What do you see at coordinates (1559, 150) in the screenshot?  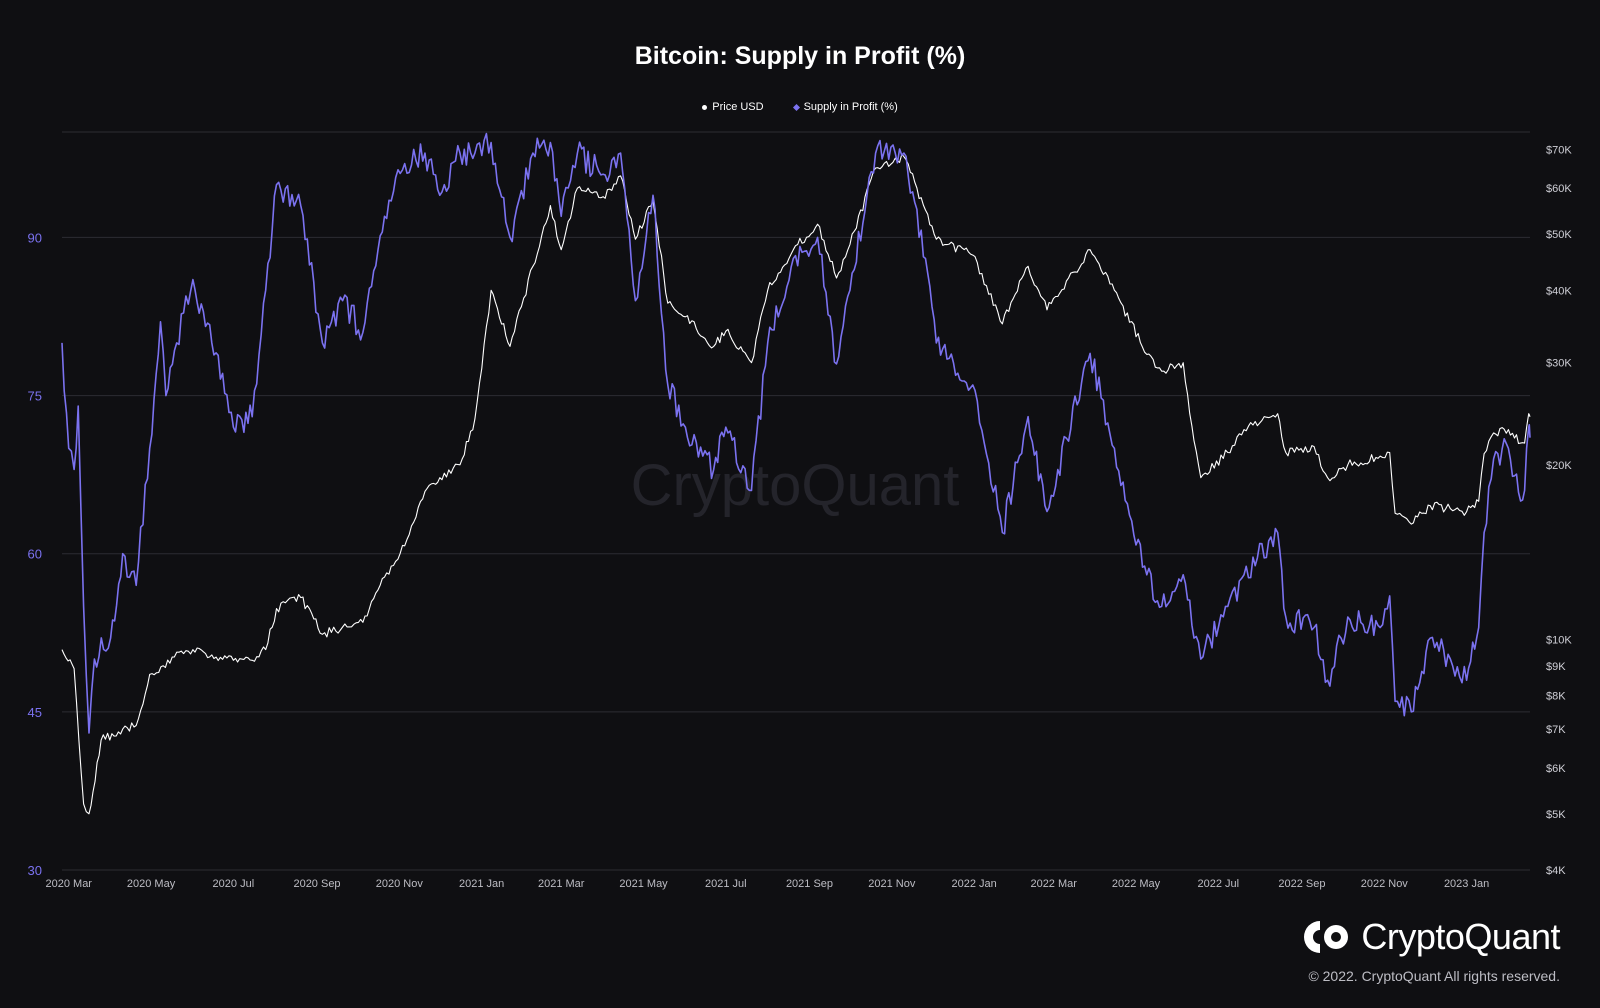 I see `right-axis-tick-label: $70K` at bounding box center [1559, 150].